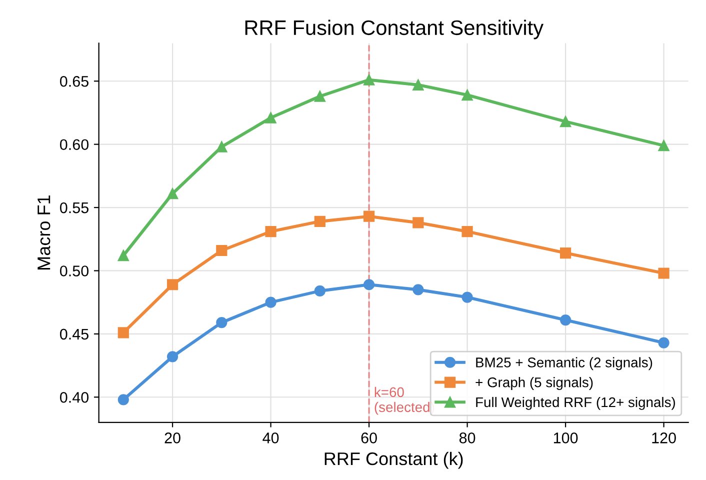 Image resolution: width=706 pixels, height=480 pixels. I want to click on y-tick-label: 0.50, so click(74, 271).